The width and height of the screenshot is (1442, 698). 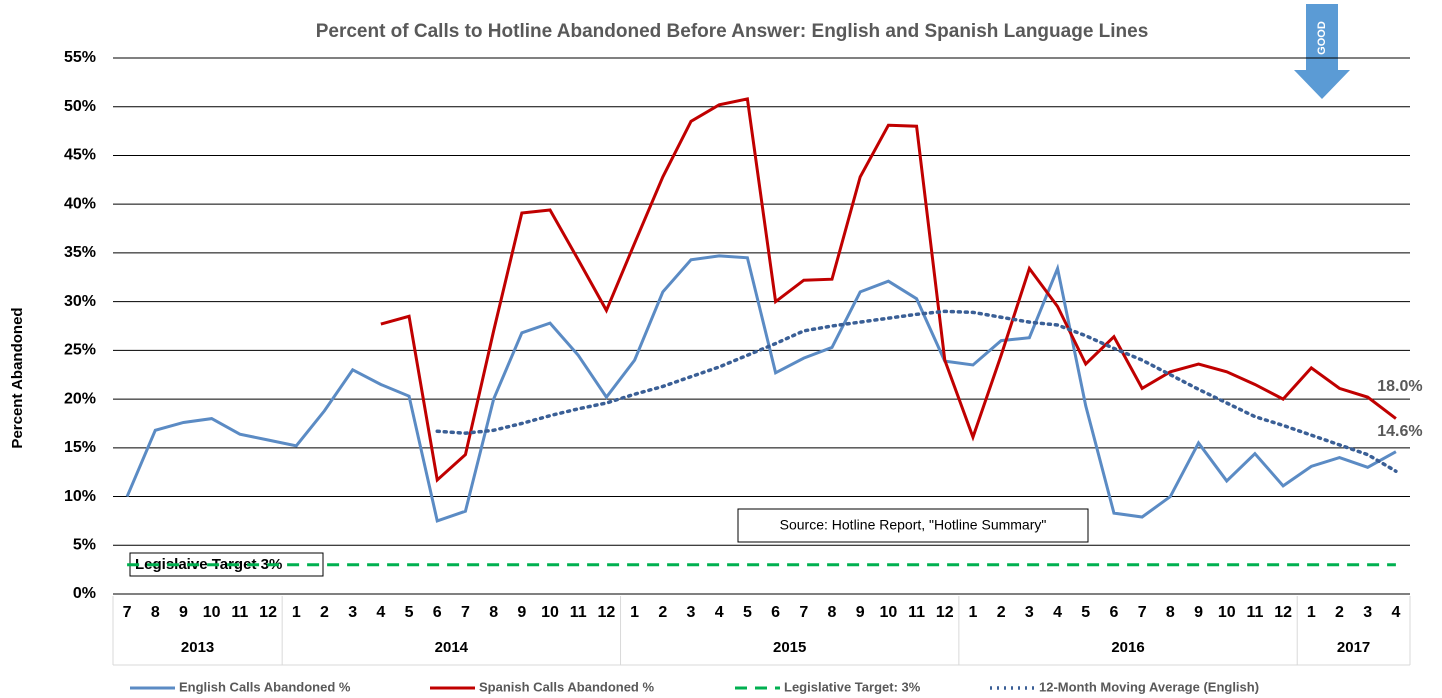 What do you see at coordinates (80, 301) in the screenshot?
I see `y-tick-label: 30%` at bounding box center [80, 301].